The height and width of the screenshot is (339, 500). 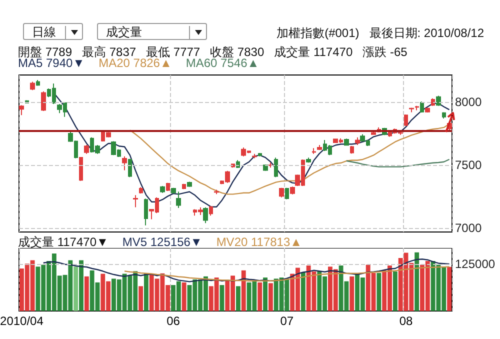 What do you see at coordinates (287, 321) in the screenshot?
I see `x-tick-label: 07` at bounding box center [287, 321].